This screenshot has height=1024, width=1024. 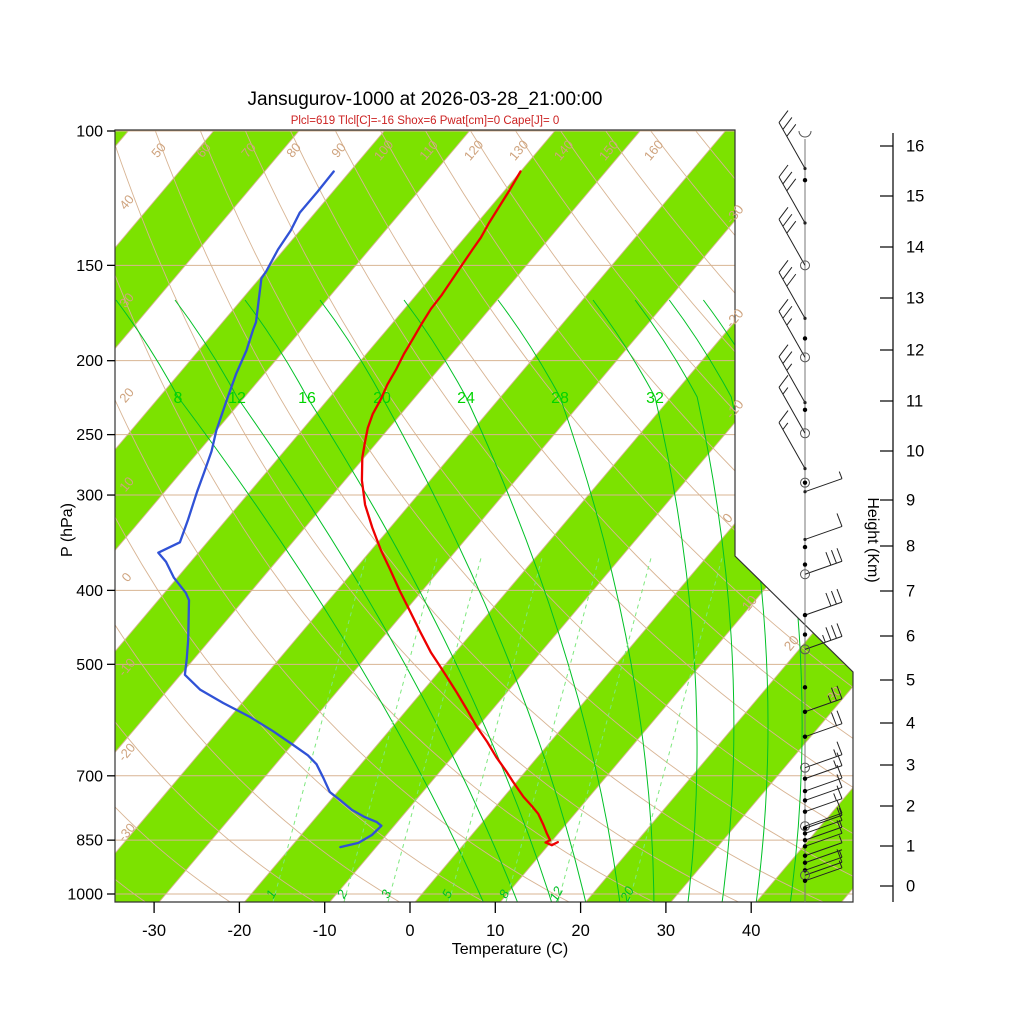 I want to click on svg-text: 13, so click(x=915, y=299).